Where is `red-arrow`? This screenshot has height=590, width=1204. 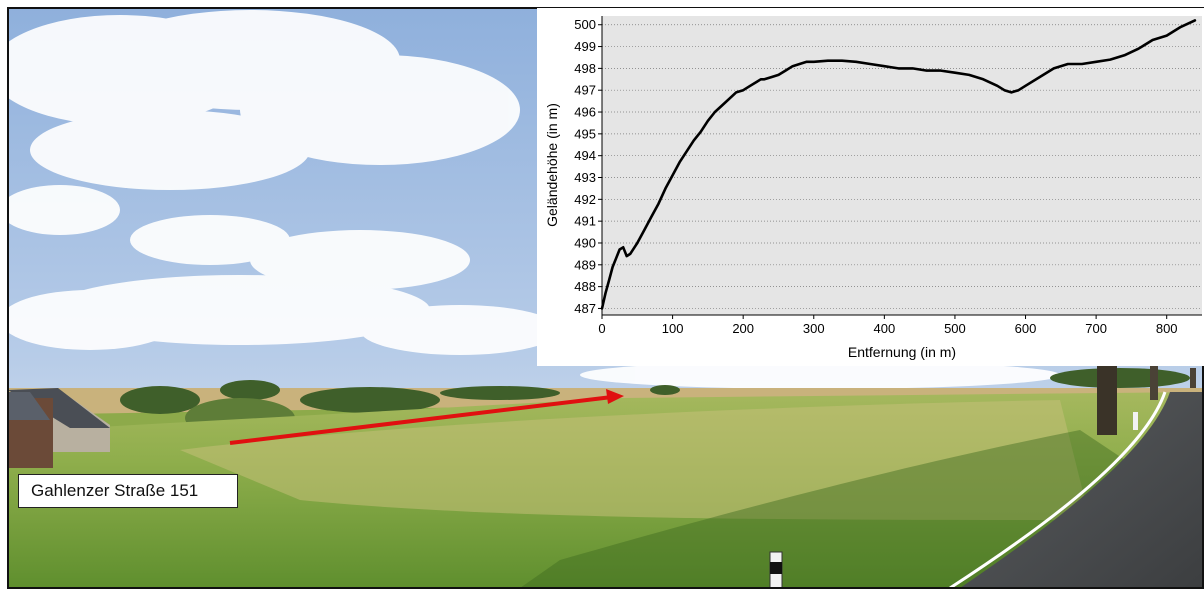 red-arrow is located at coordinates (426, 417).